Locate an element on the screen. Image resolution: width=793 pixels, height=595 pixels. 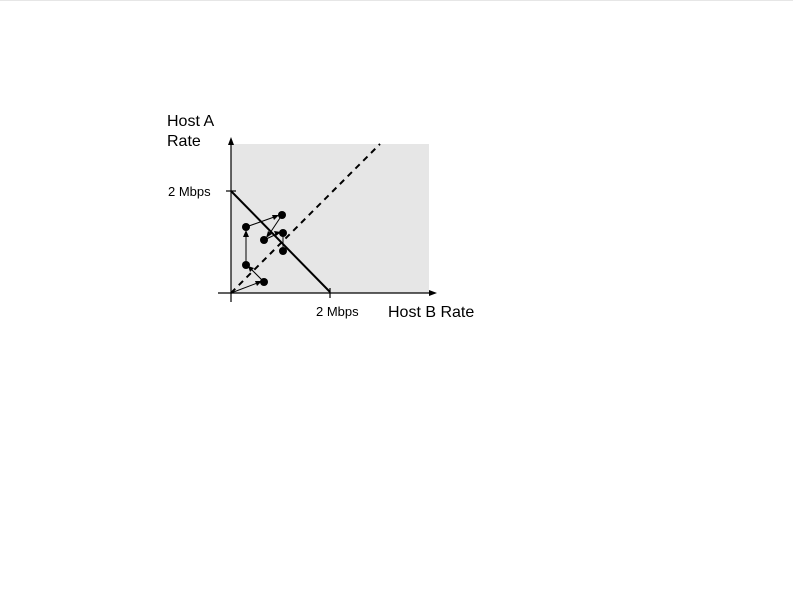
y-axis-title-line1: Host A is located at coordinates (190, 121).